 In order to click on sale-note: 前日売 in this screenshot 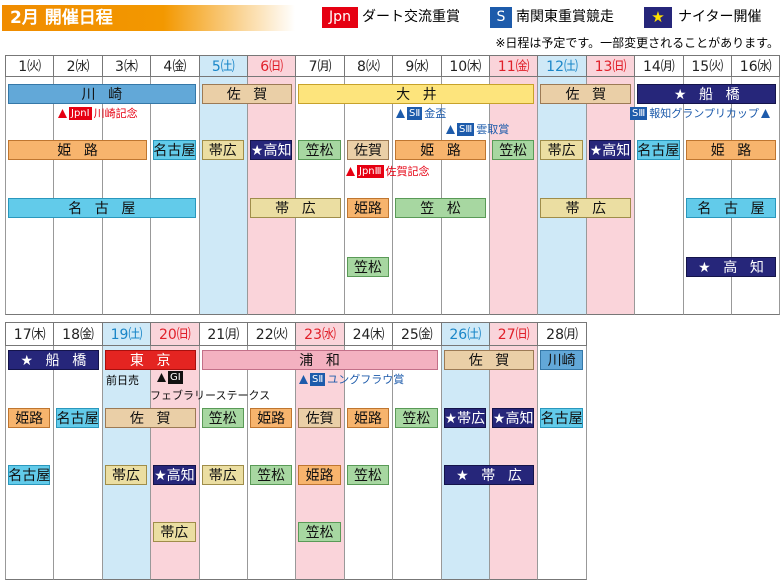, I will do `click(122, 380)`.